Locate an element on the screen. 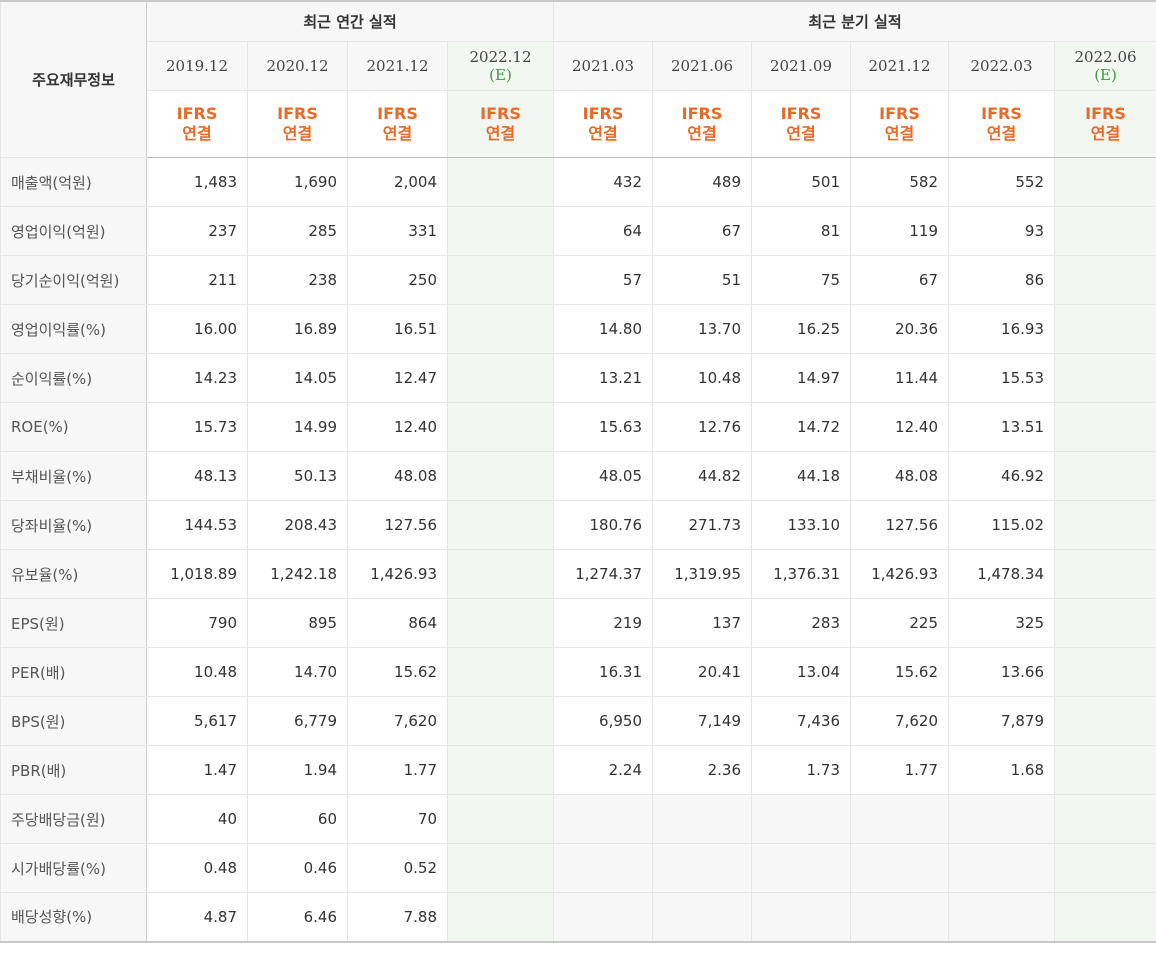  quarterly-value-cell: 137 is located at coordinates (702, 623).